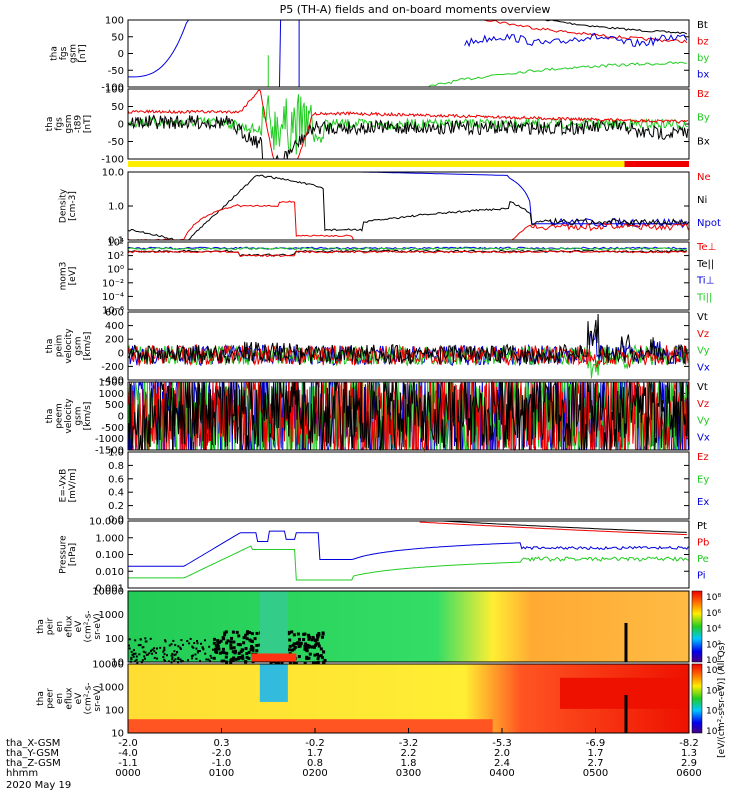 This screenshot has width=750, height=800. I want to click on panel-6-tick-label: 500, so click(114, 405).